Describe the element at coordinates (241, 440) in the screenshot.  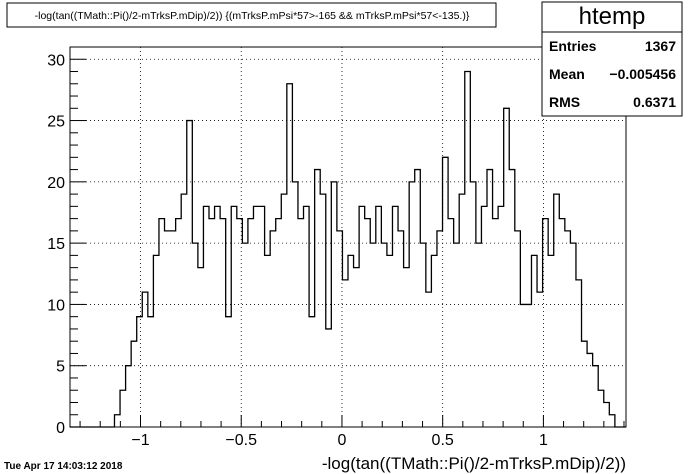
I see `x-tick-label: −0.5` at that location.